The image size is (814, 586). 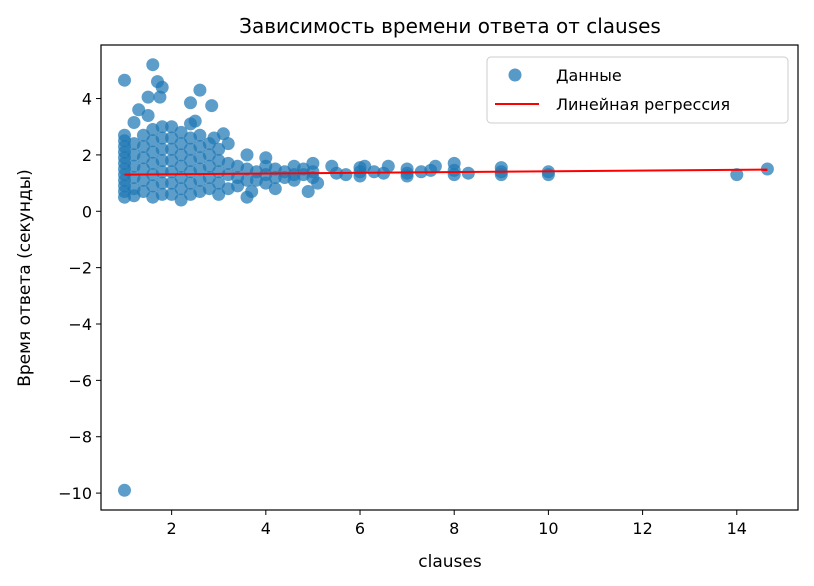 I want to click on x-tick-label: 2, so click(x=172, y=528).